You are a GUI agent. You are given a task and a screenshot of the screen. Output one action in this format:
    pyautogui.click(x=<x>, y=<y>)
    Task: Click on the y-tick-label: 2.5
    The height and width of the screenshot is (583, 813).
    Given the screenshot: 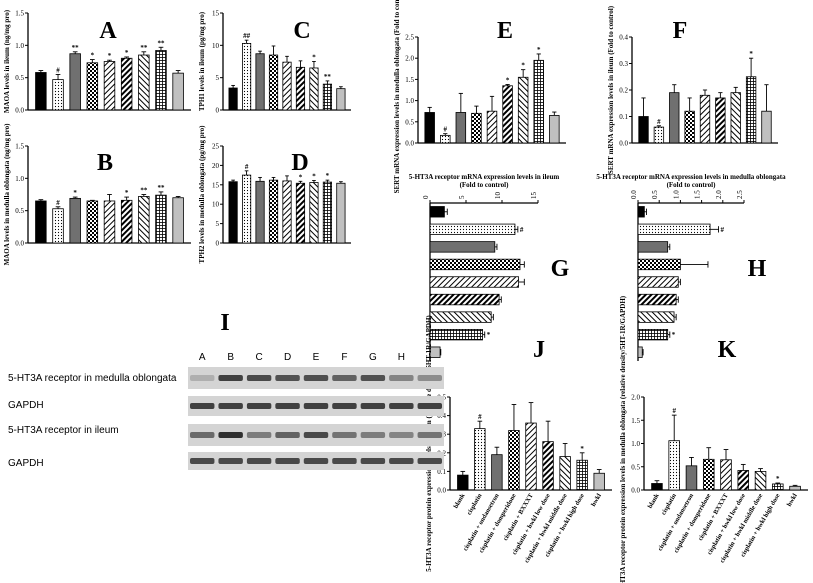 What is the action you would take?
    pyautogui.click(x=409, y=38)
    